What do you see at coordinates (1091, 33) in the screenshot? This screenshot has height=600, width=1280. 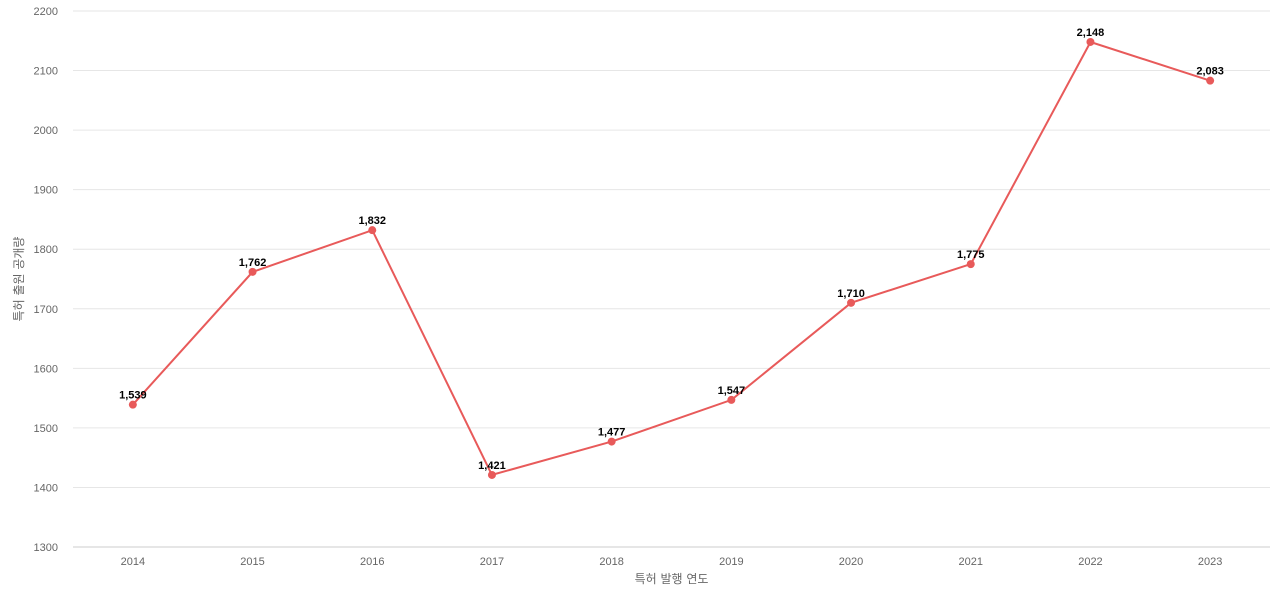 I see `data-label: 2,148` at bounding box center [1091, 33].